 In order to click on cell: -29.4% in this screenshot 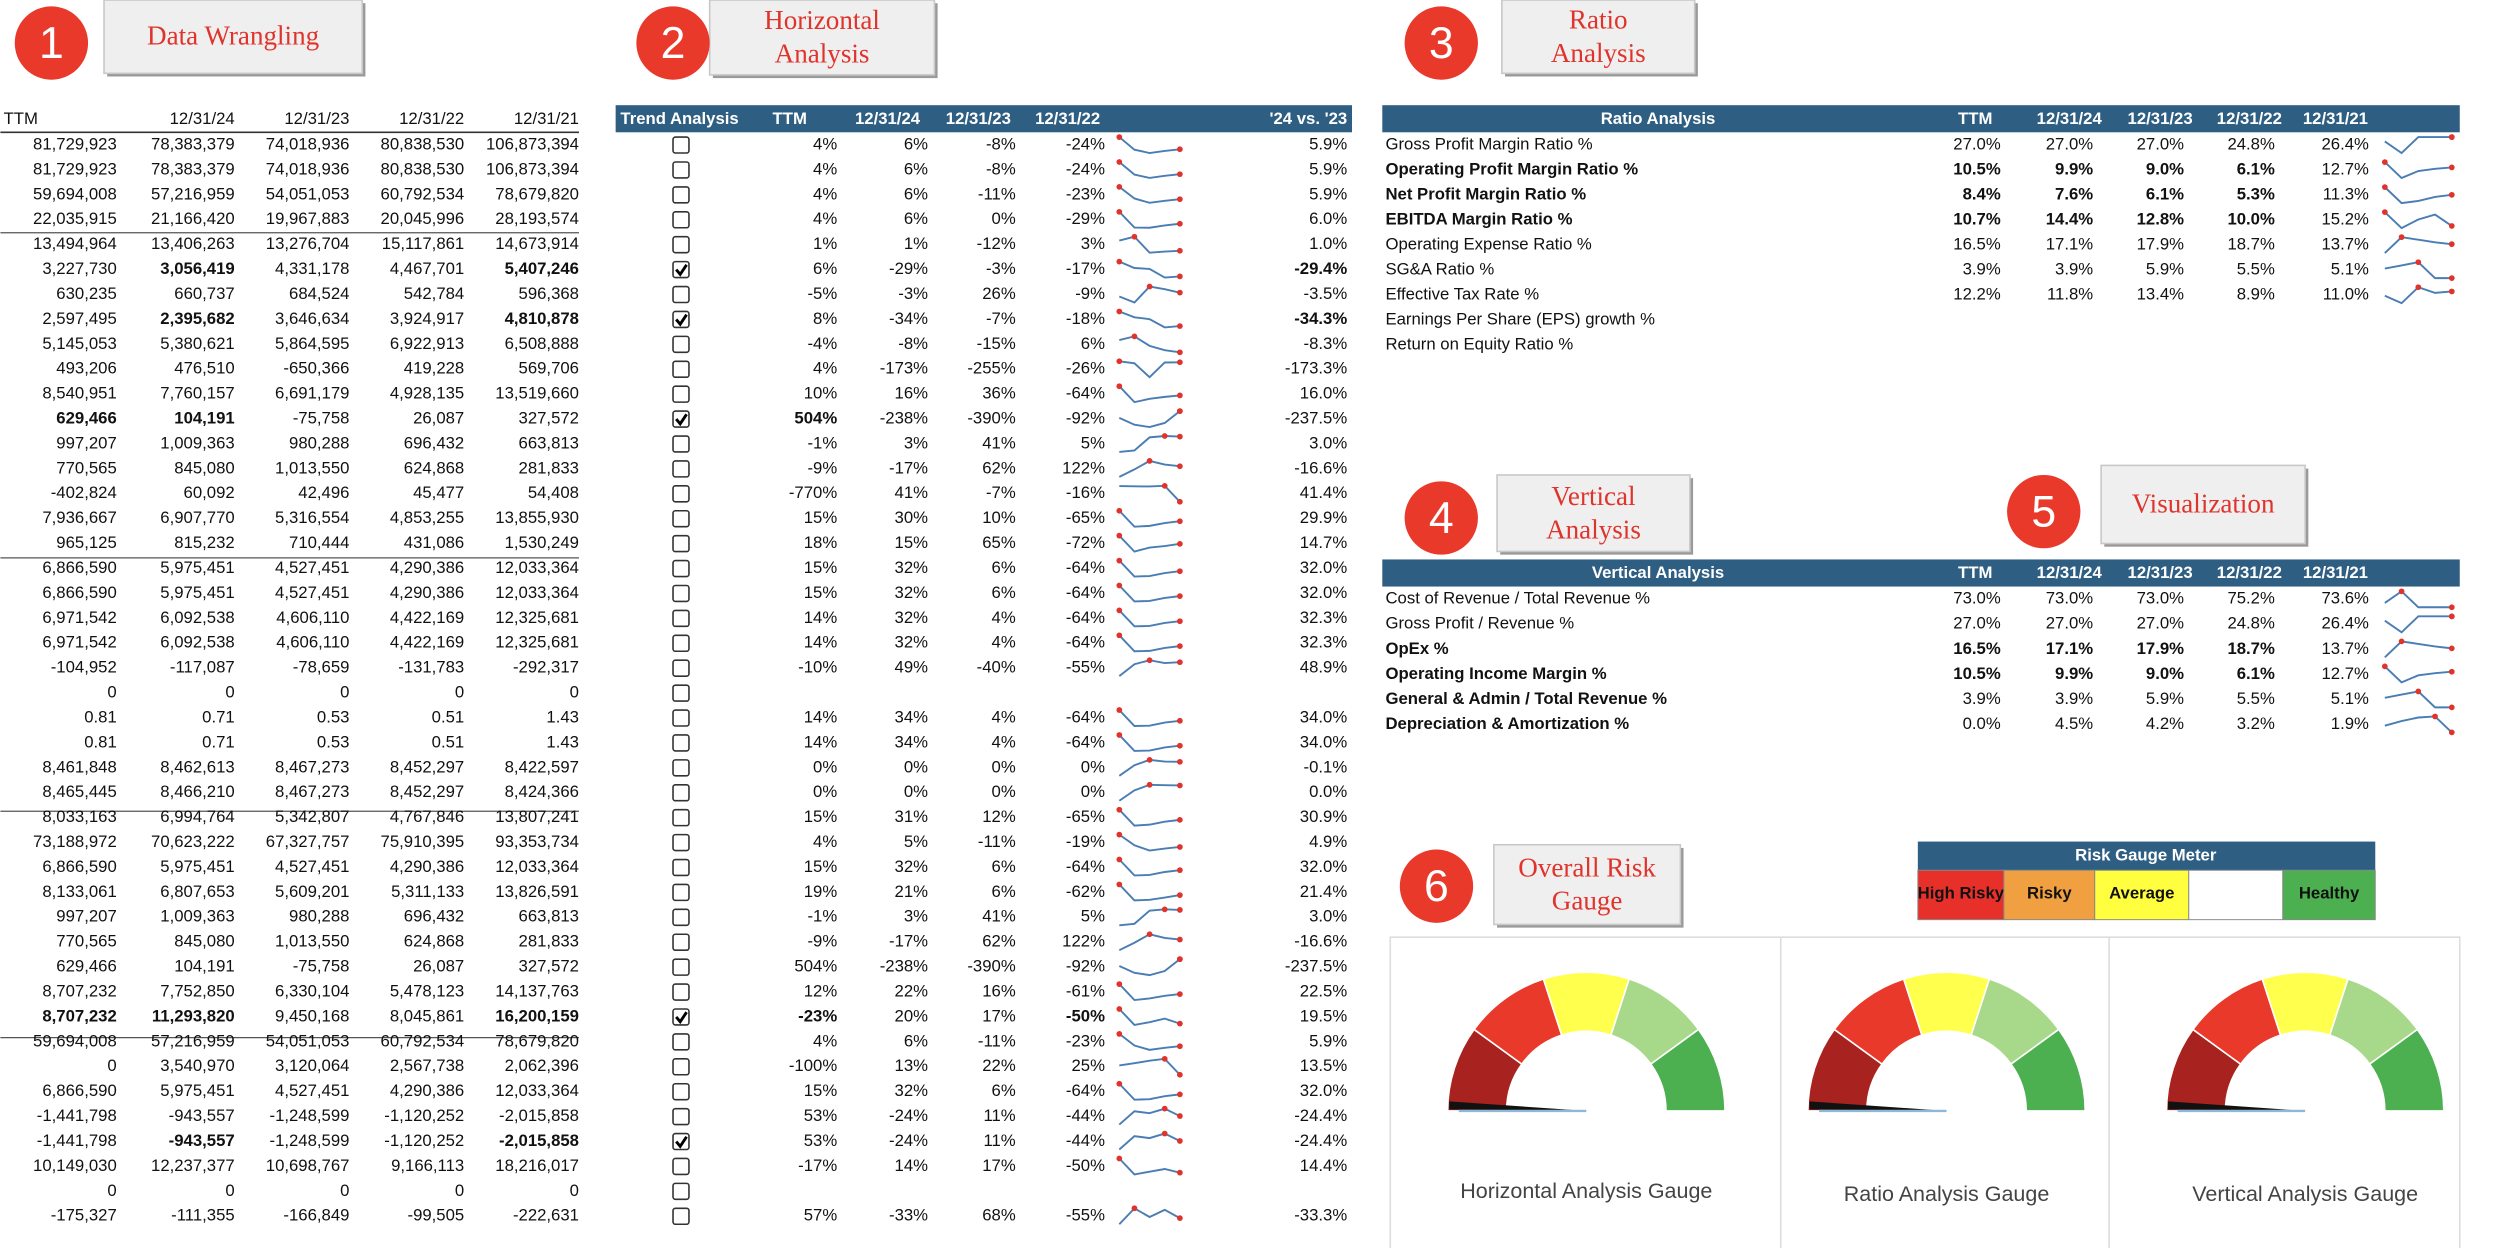, I will do `click(1320, 268)`.